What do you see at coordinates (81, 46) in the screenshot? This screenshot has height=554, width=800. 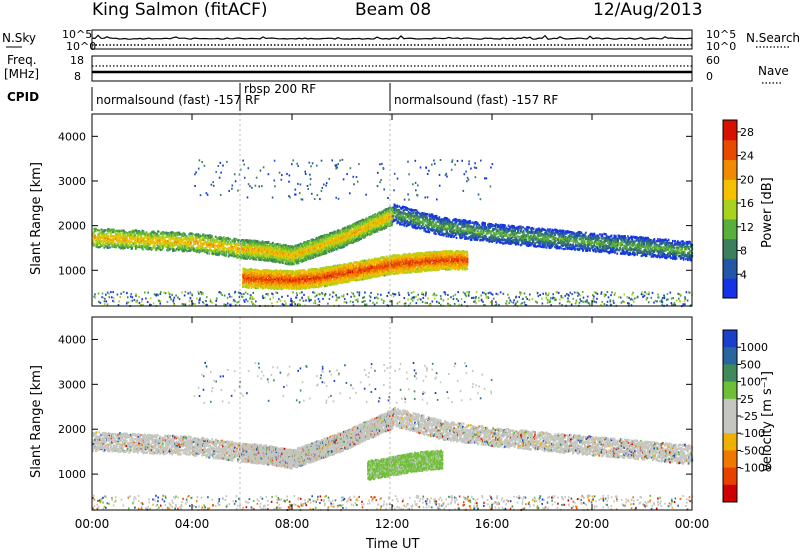 I see `noise-left-tick-bottom: 10^0` at bounding box center [81, 46].